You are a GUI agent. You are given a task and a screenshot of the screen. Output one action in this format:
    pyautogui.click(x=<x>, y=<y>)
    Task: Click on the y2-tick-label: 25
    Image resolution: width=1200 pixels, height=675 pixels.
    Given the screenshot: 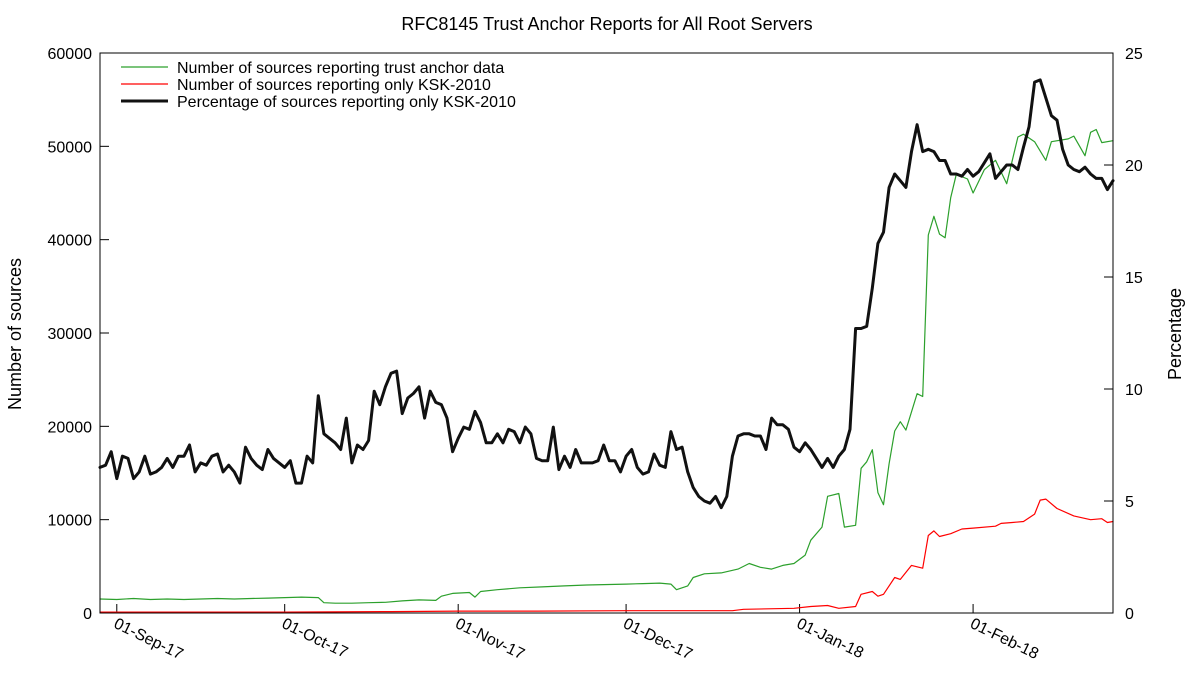 What is the action you would take?
    pyautogui.click(x=1134, y=54)
    